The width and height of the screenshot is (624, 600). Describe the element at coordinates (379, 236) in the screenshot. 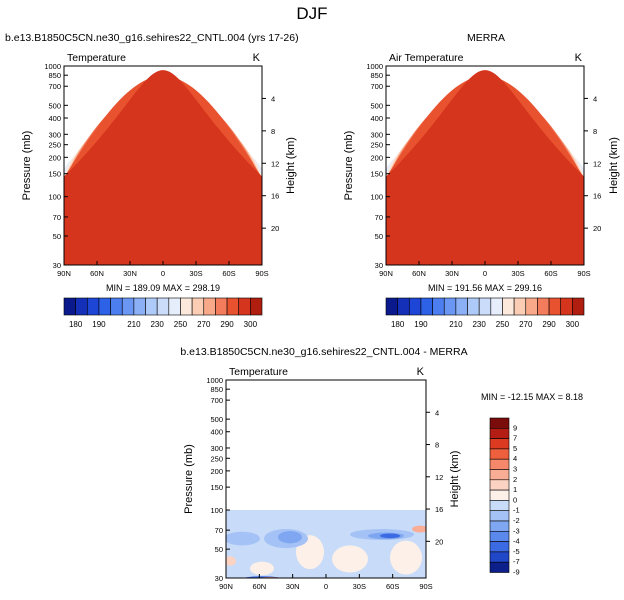

I see `y-tick-label: 50` at that location.